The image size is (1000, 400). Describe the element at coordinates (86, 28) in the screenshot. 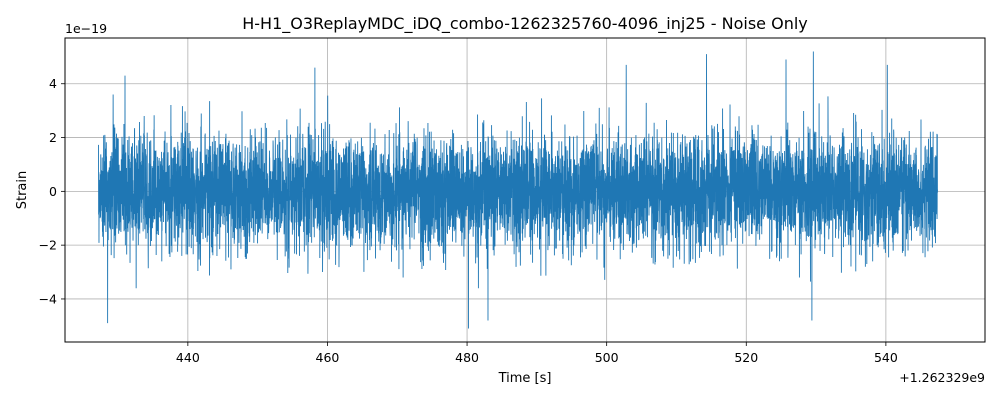

I see `y-axis-scale-label: 1e−19` at that location.